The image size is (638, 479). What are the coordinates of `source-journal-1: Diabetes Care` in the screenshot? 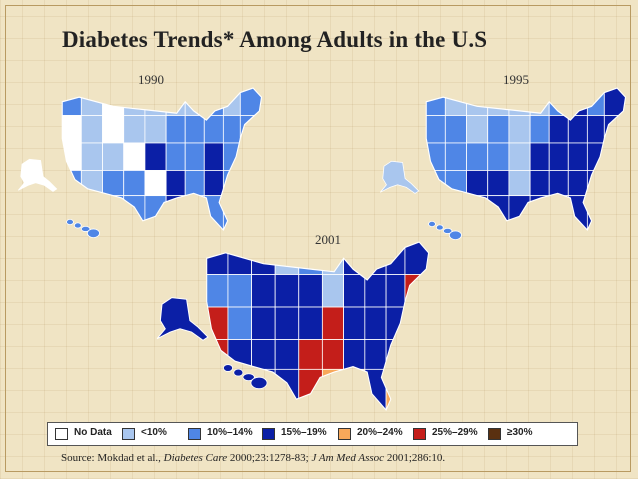 It's located at (195, 458).